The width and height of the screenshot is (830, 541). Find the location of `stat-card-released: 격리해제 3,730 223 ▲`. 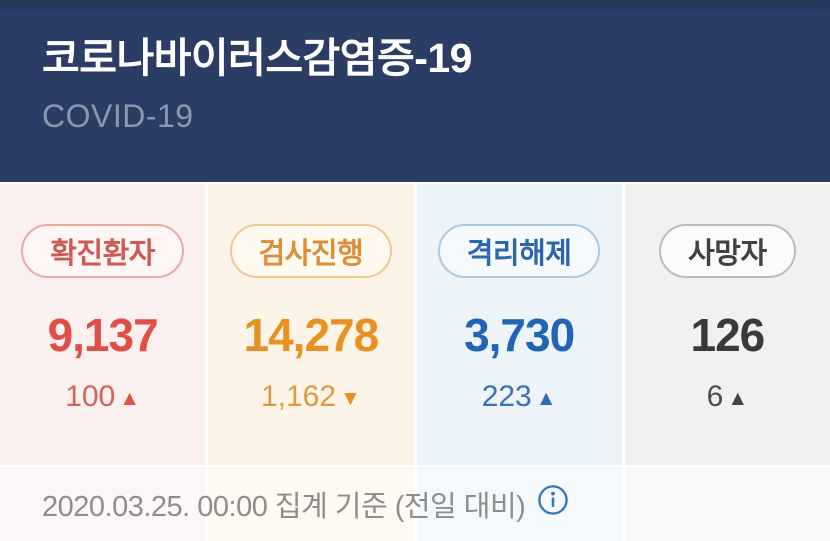

stat-card-released: 격리해제 3,730 223 ▲ is located at coordinates (519, 324).